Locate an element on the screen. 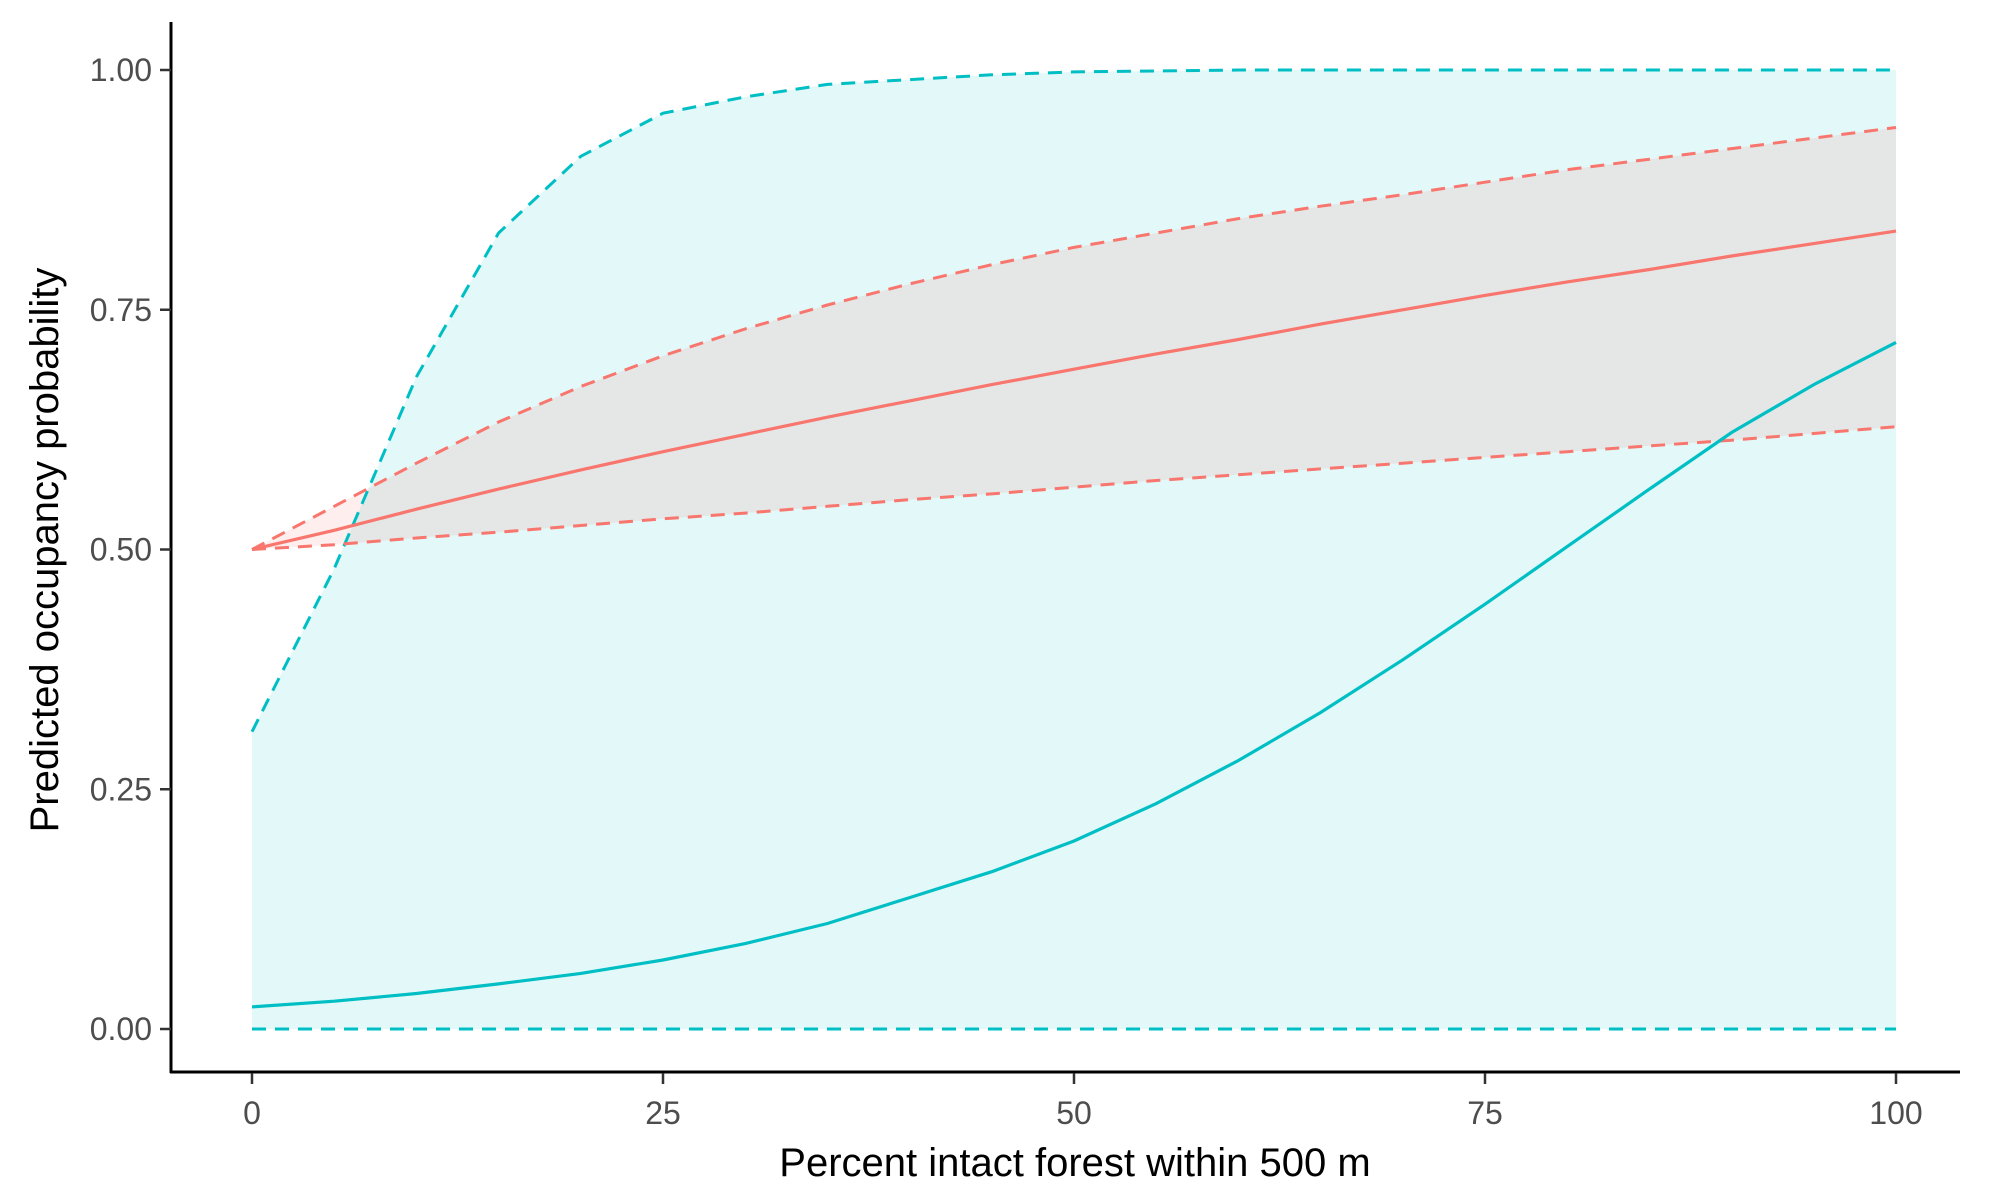 The height and width of the screenshot is (1203, 1990). y-axis-ticks: 0.00 0.25 0.50 0.75 1.00 is located at coordinates (130, 549).